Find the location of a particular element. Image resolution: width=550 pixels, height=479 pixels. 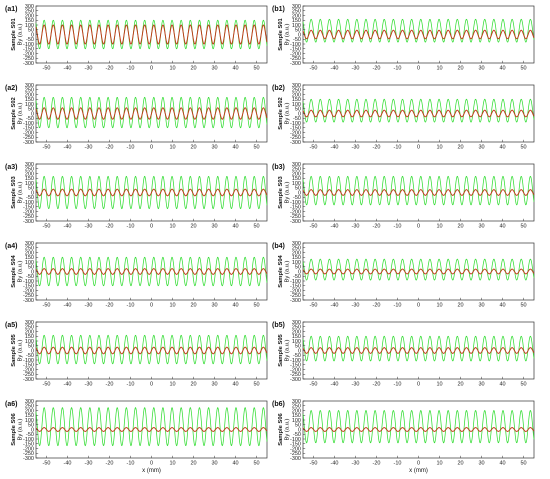

chart-2-ytick-label-4: 100 is located at coordinates (29, 105).